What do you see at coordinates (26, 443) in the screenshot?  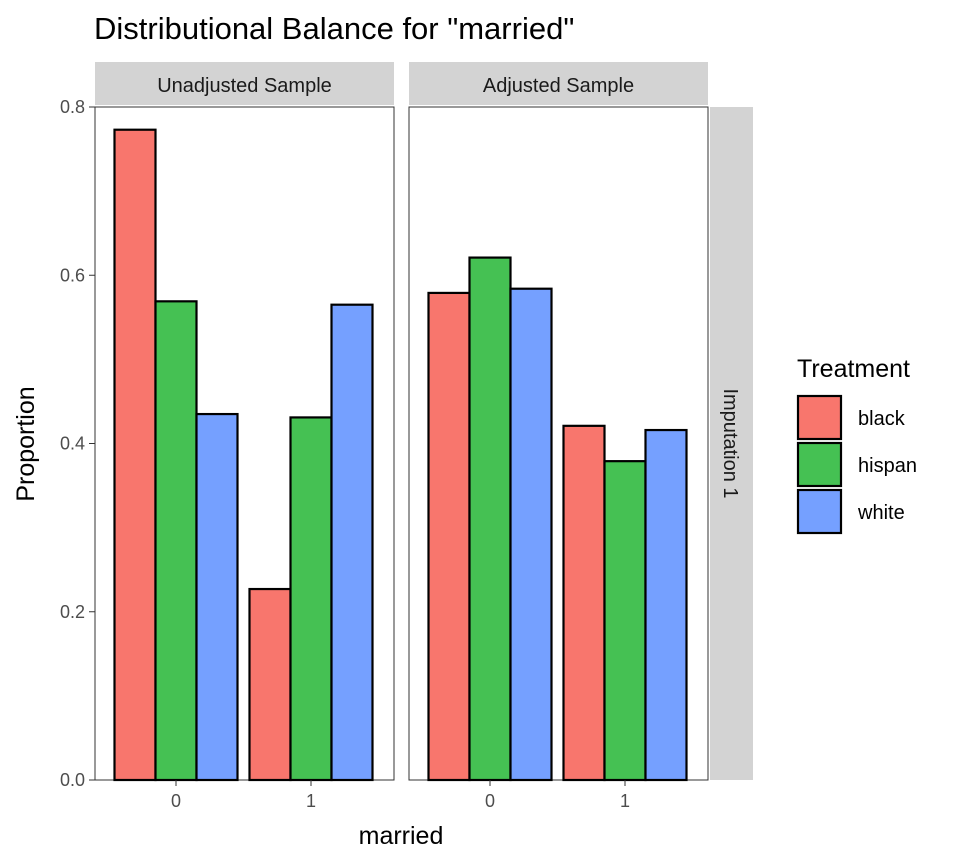 I see `y-axis-title: Proportion` at bounding box center [26, 443].